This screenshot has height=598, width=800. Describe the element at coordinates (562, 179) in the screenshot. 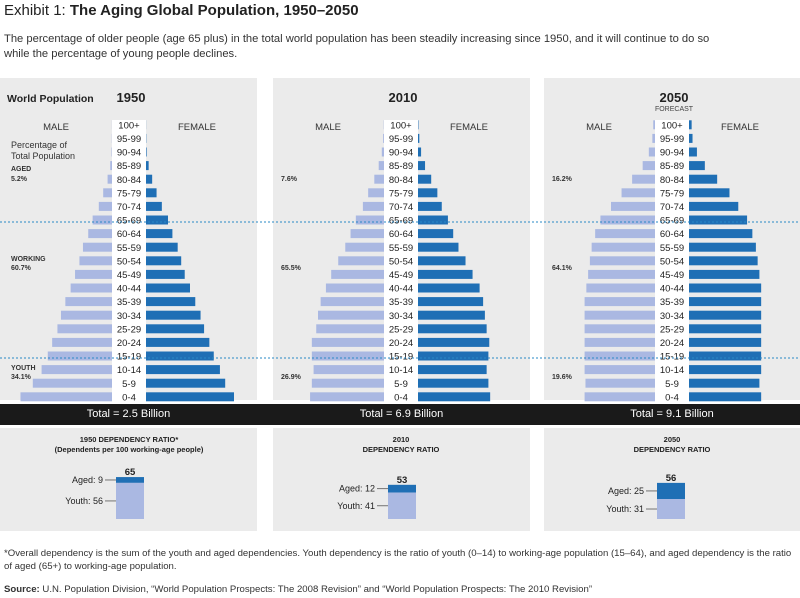

I see `aged-percent: 16.2%` at that location.